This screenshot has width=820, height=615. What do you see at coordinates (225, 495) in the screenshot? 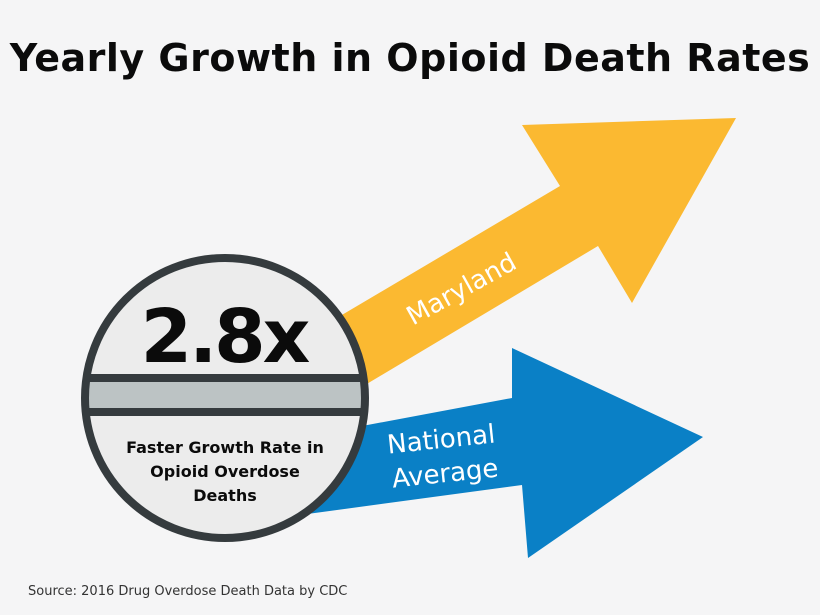
I see `badge-caption-line3: Deaths` at bounding box center [225, 495].